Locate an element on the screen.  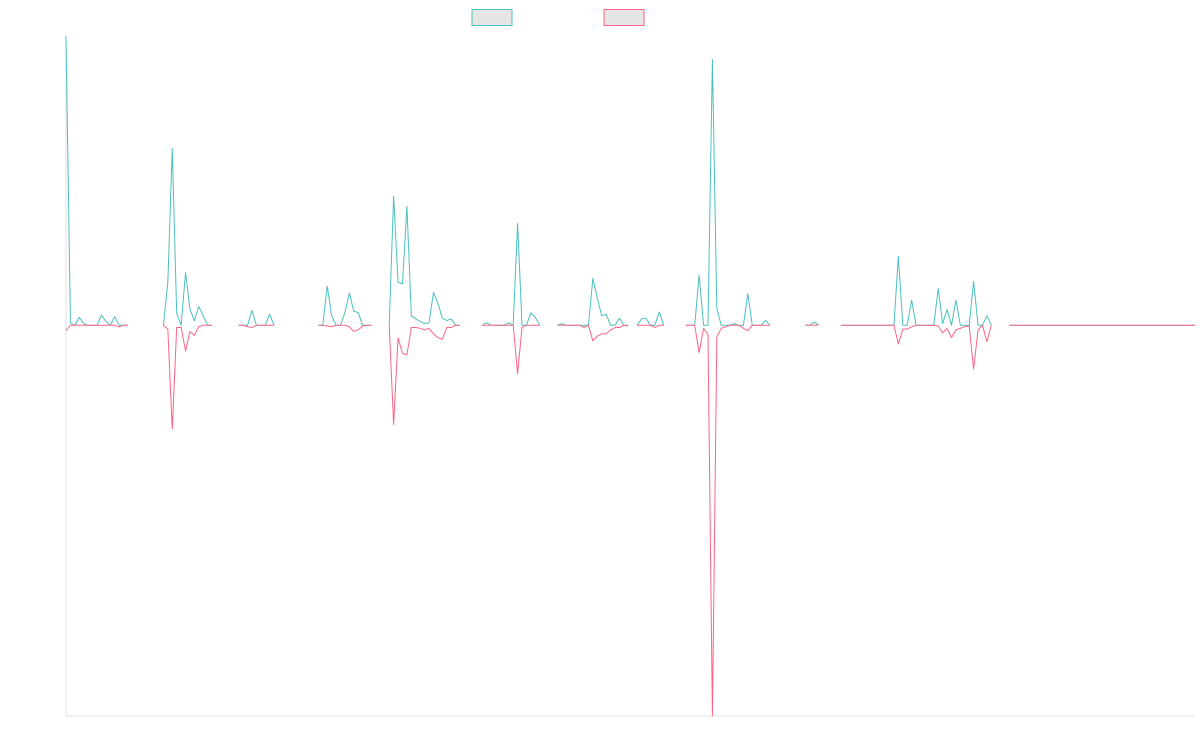
legend-swatch-positive is located at coordinates (492, 17).